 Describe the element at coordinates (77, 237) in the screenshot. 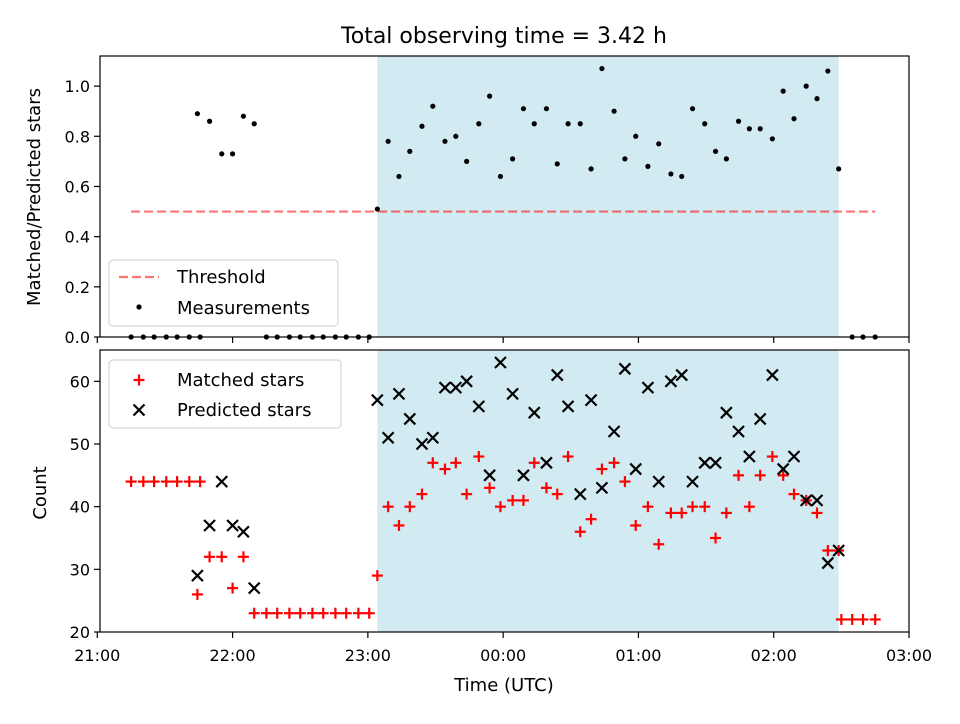

I see `y-tick-label: 0.4` at that location.